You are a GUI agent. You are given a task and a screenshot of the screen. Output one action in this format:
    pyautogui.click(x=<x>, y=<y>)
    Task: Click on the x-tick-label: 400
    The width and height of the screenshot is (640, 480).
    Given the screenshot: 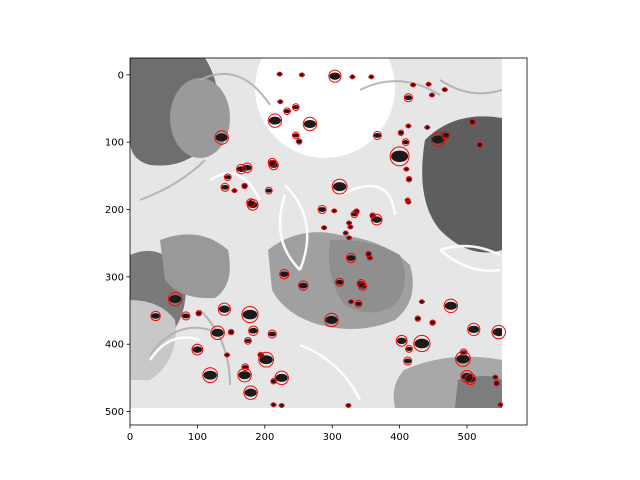 What is the action you would take?
    pyautogui.click(x=399, y=437)
    